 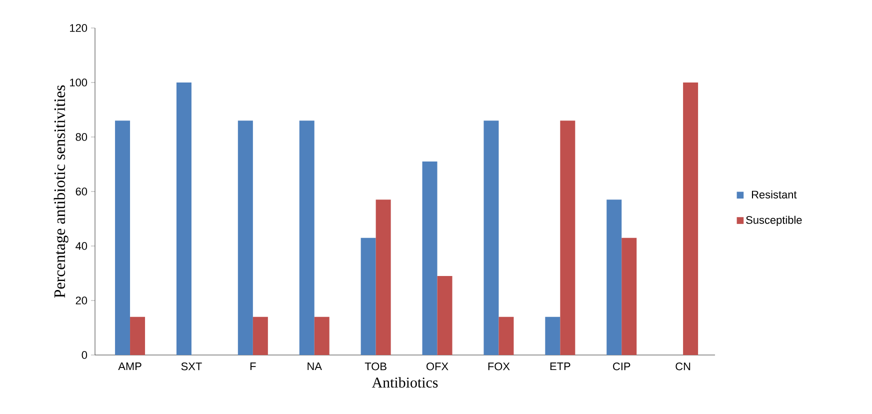 What do you see at coordinates (621, 366) in the screenshot?
I see `x-tick-label: CIP` at bounding box center [621, 366].